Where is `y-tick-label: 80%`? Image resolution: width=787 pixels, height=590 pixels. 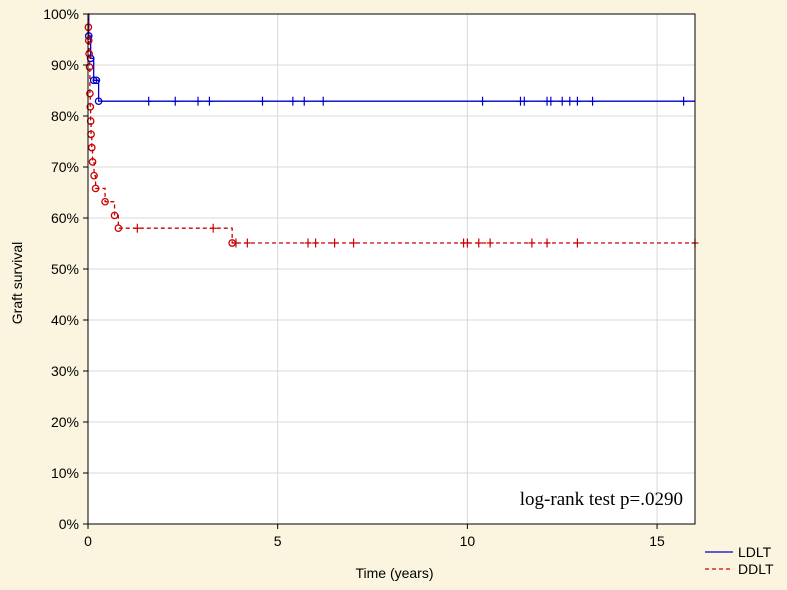
y-tick-label: 80% is located at coordinates (65, 116).